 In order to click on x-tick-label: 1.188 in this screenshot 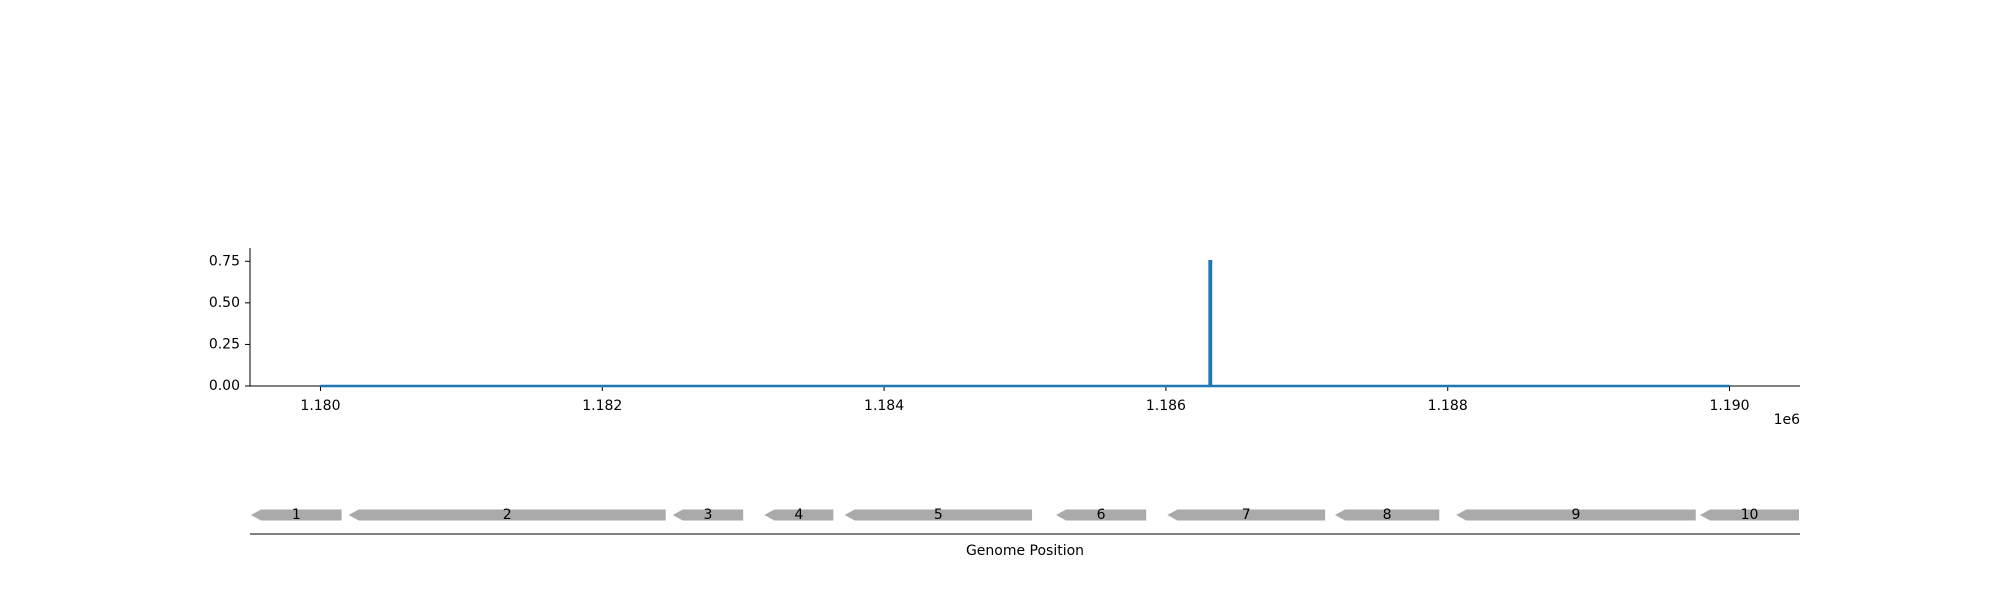, I will do `click(1448, 406)`.